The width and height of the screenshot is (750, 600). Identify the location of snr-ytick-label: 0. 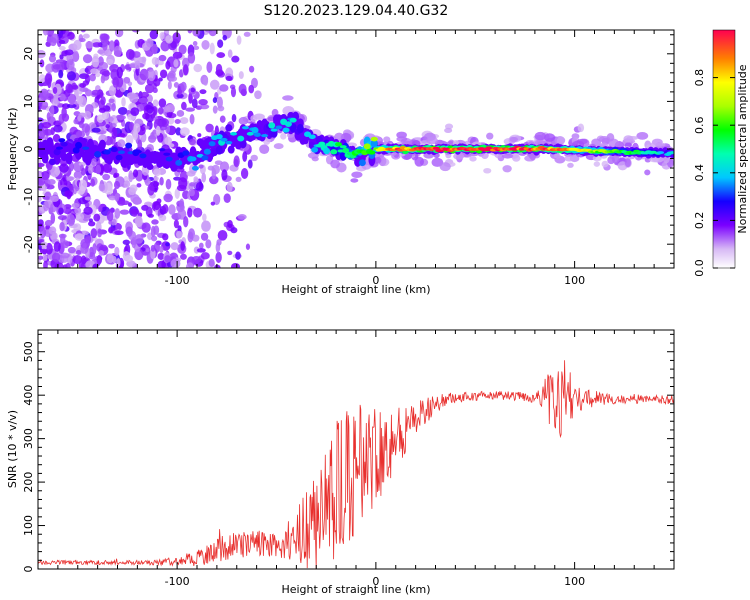
(28, 569).